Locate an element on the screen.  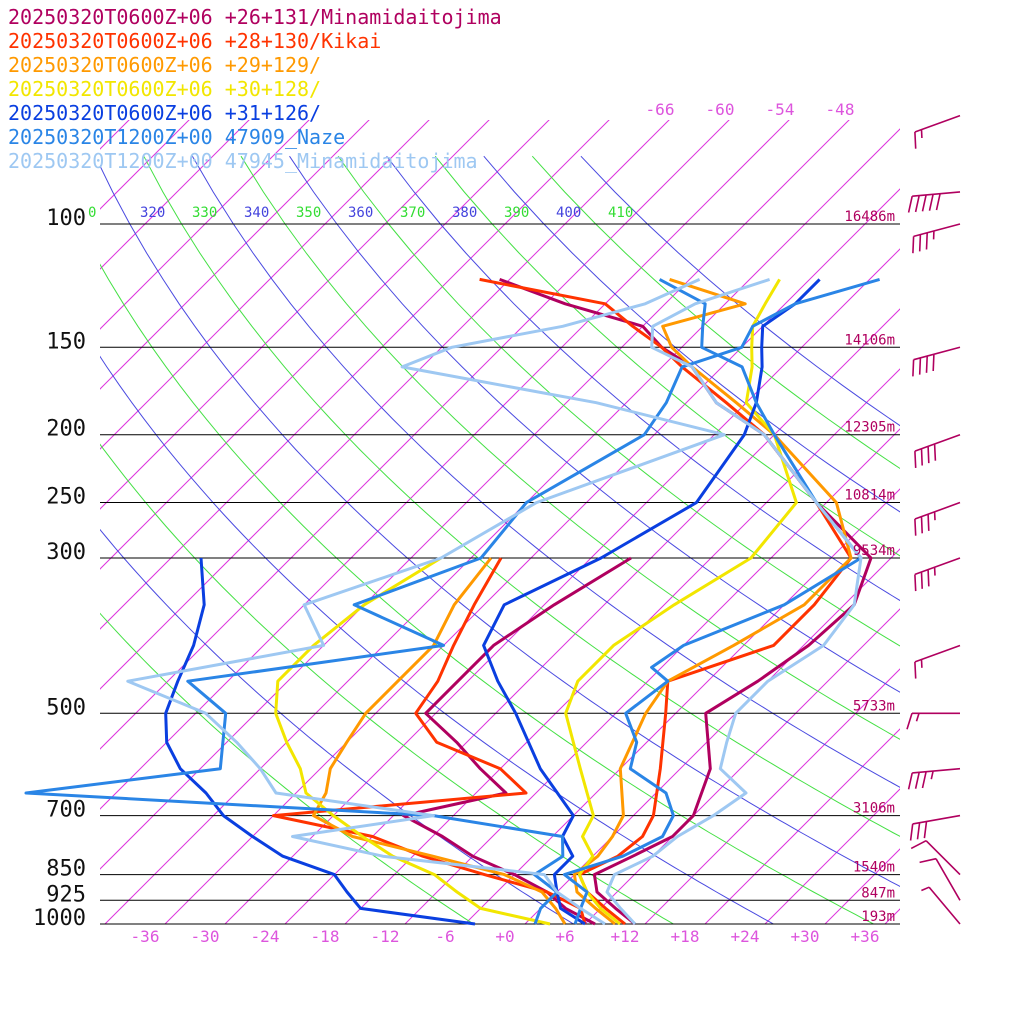
theta-label: 350 is located at coordinates (308, 213).